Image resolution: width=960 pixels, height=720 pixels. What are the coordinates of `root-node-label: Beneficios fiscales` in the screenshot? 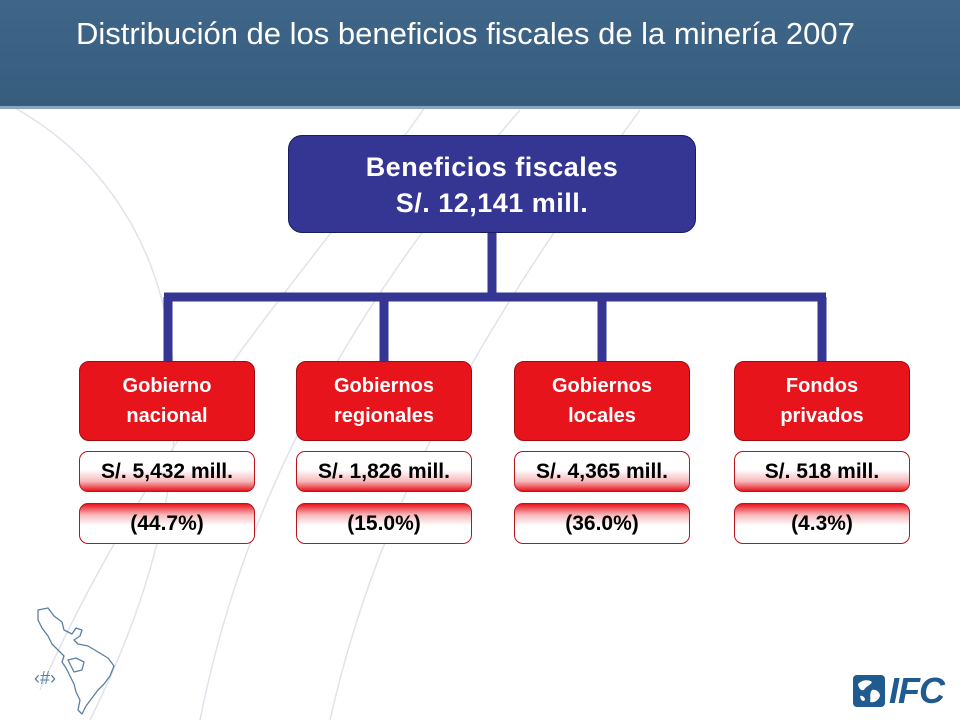 It's located at (492, 167).